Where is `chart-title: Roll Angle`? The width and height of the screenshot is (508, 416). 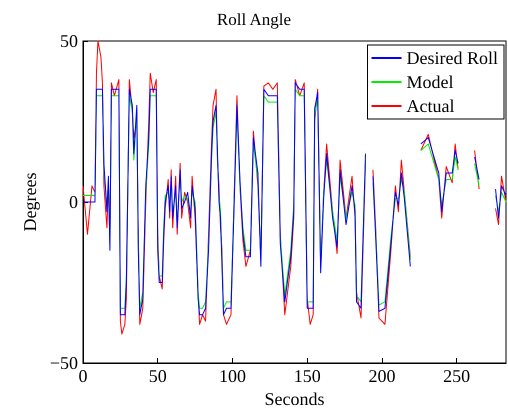 chart-title: Roll Angle is located at coordinates (254, 19).